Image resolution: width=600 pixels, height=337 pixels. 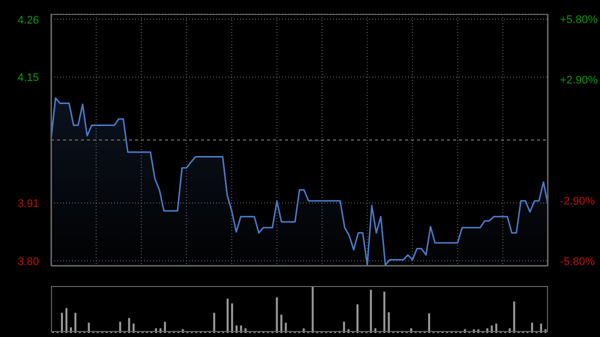 I want to click on y2-tick-label: -5.80%, so click(x=578, y=262).